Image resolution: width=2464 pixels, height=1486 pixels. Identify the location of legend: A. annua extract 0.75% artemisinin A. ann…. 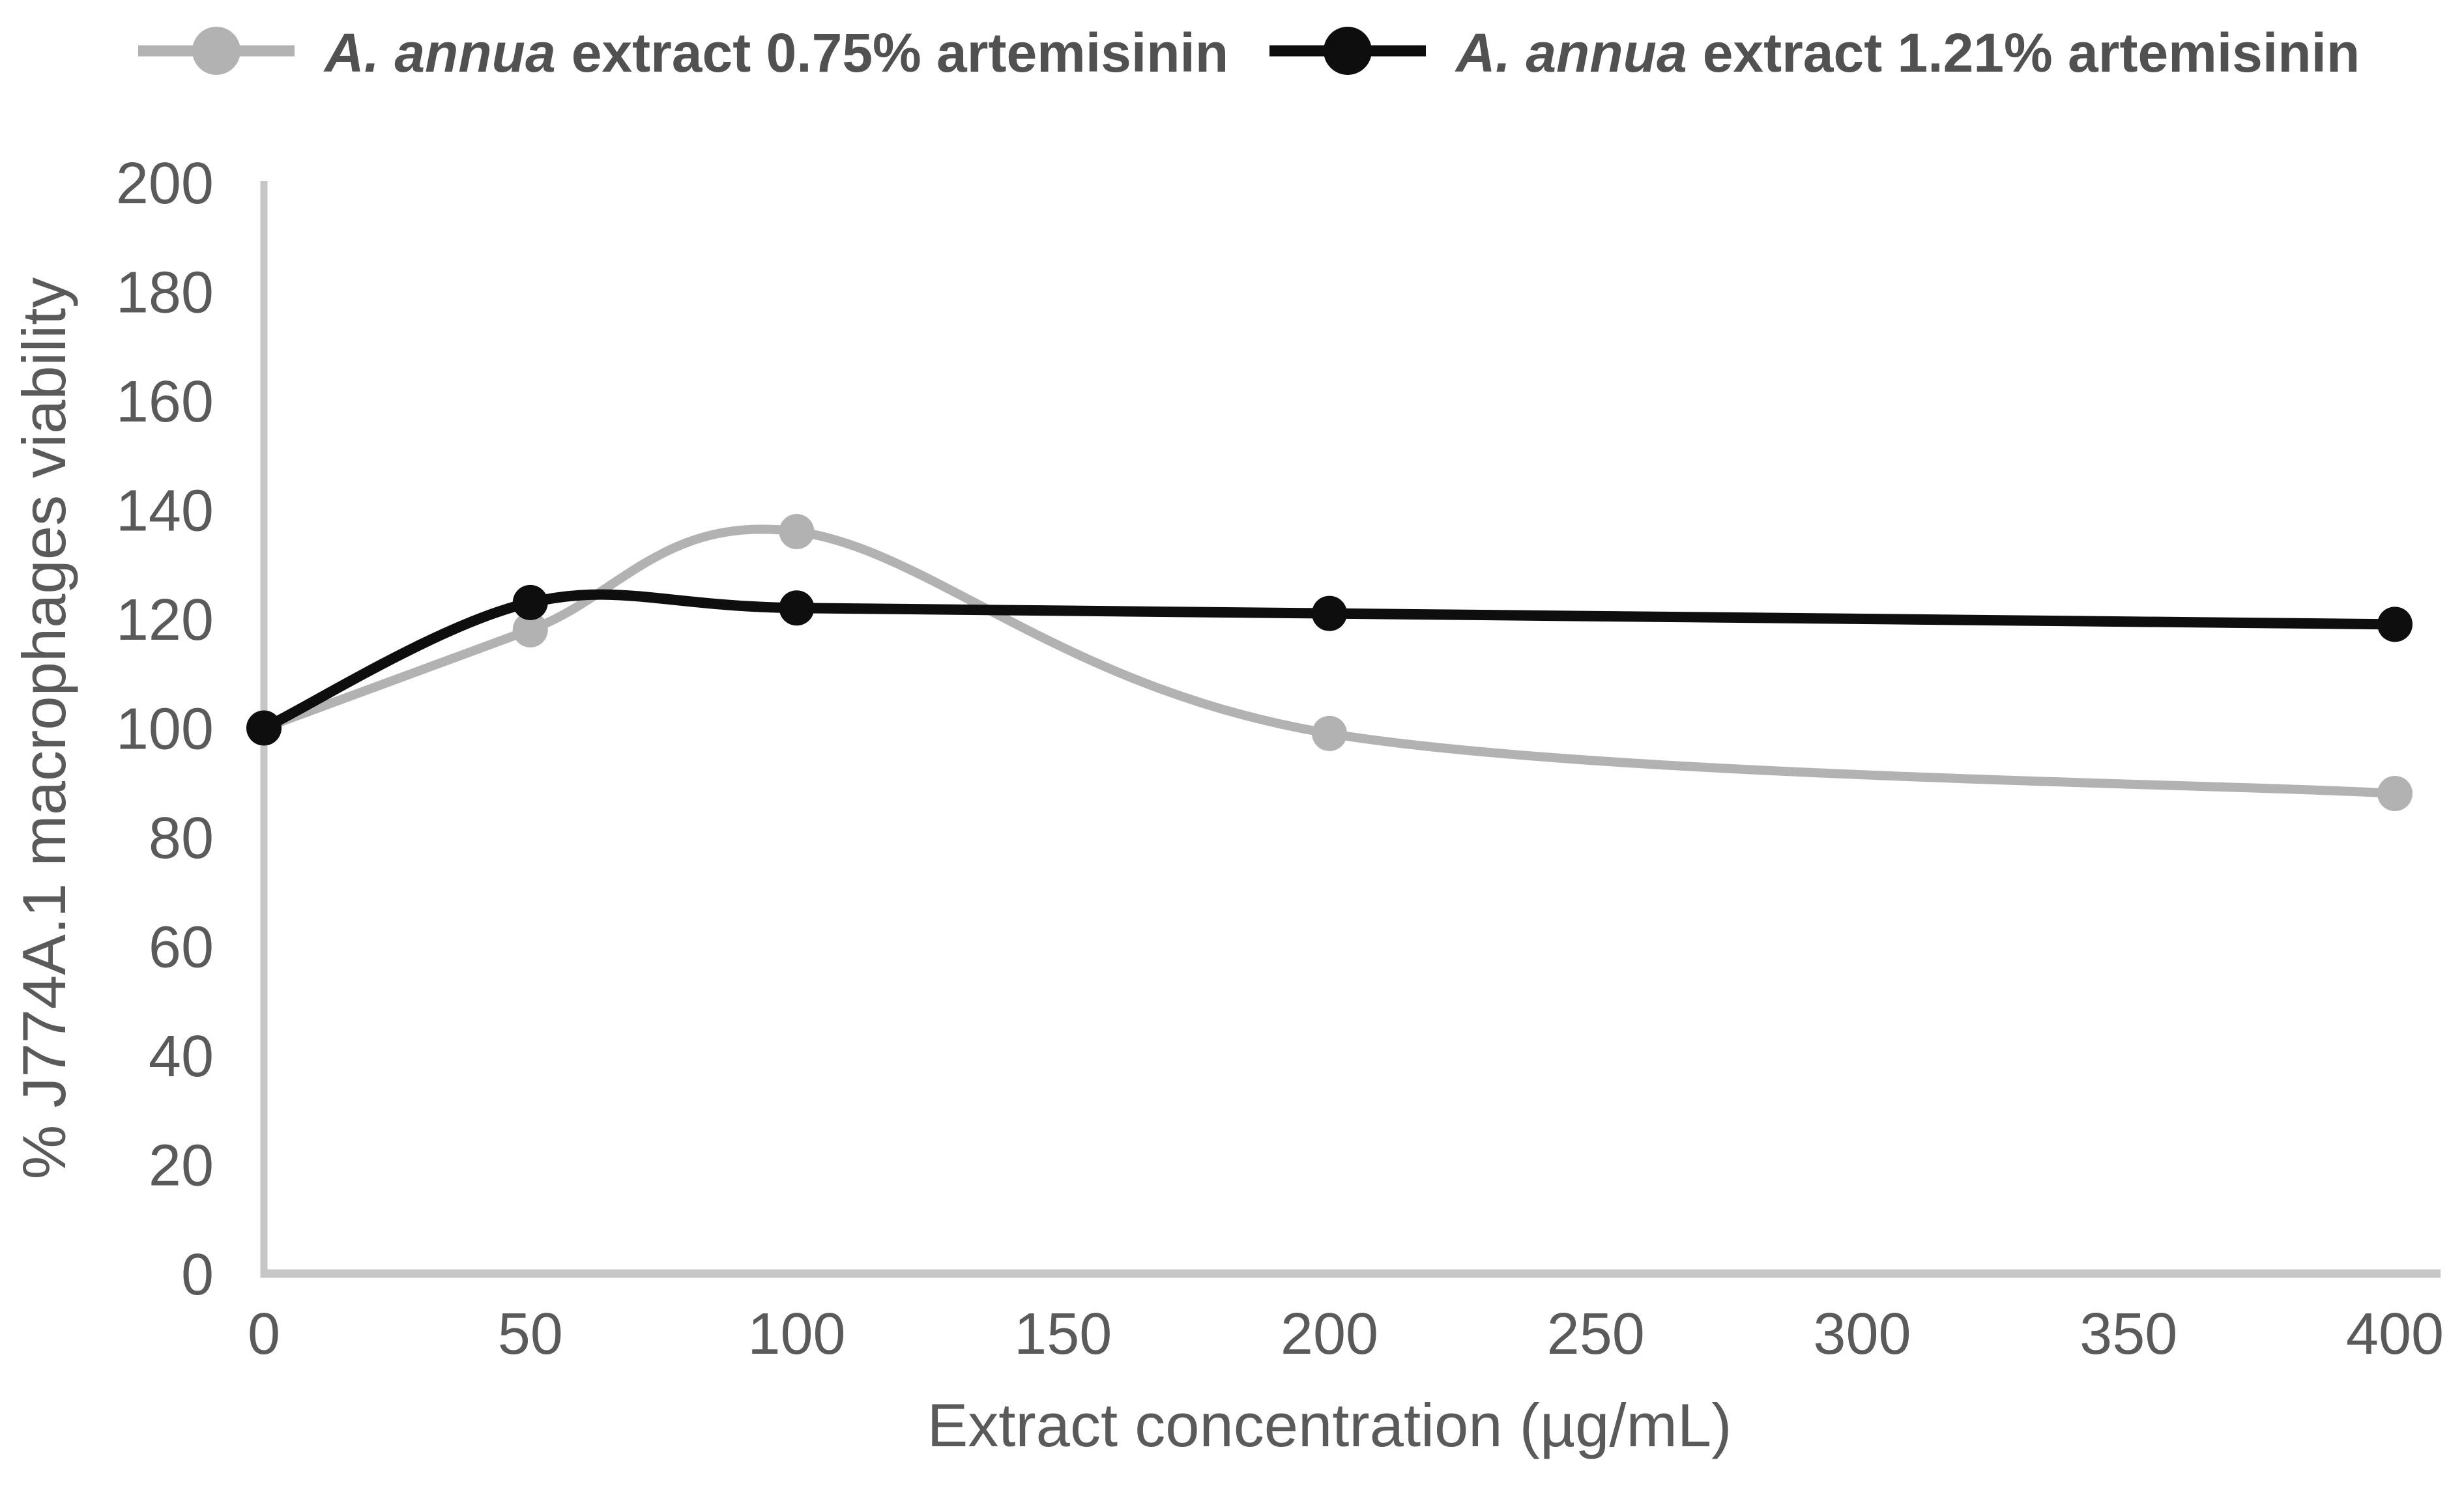
(1249, 52).